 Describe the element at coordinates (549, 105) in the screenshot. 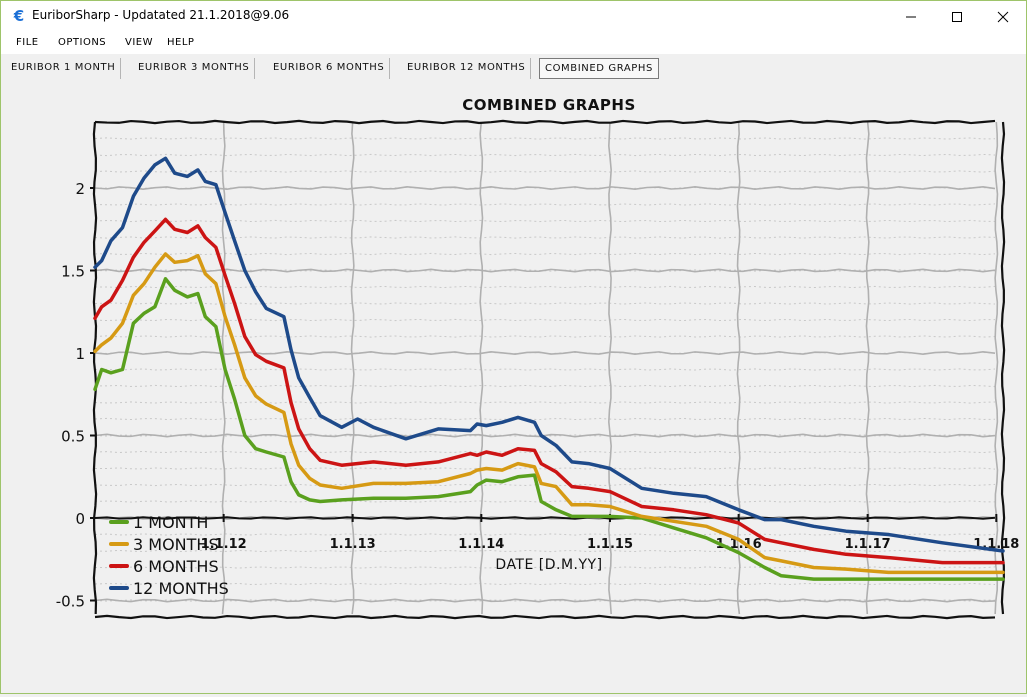

I see `chart-title: COMBINED GRAPHS` at that location.